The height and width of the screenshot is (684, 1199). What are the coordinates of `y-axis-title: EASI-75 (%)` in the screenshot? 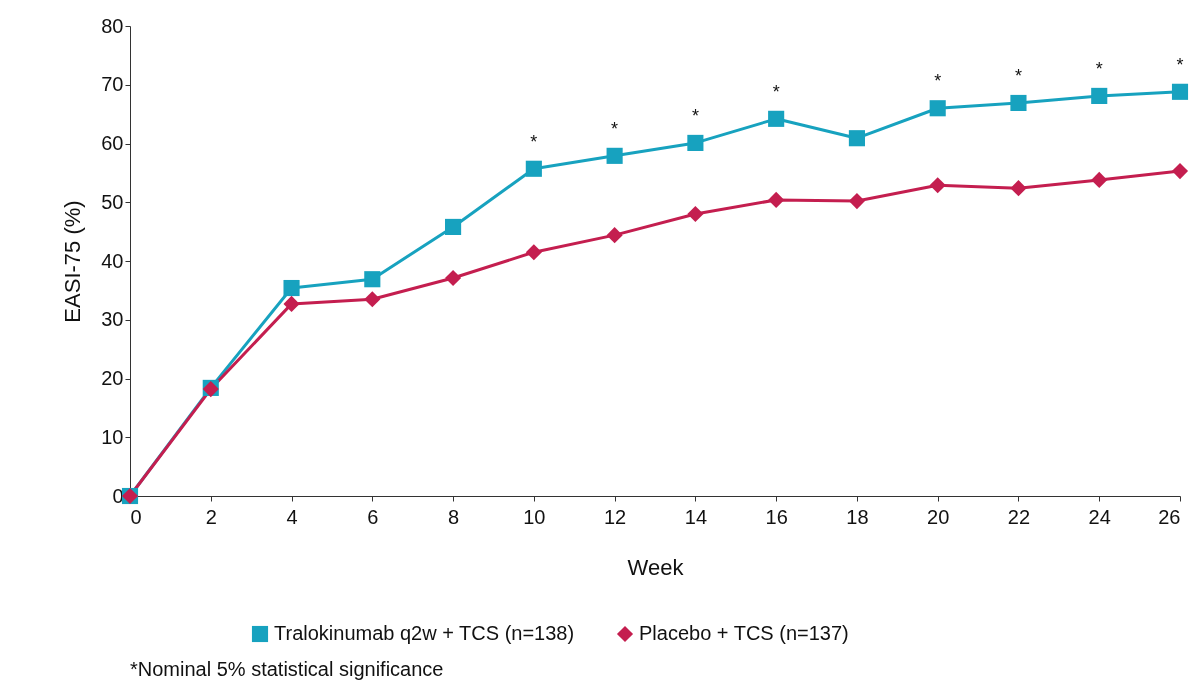 It's located at (73, 261).